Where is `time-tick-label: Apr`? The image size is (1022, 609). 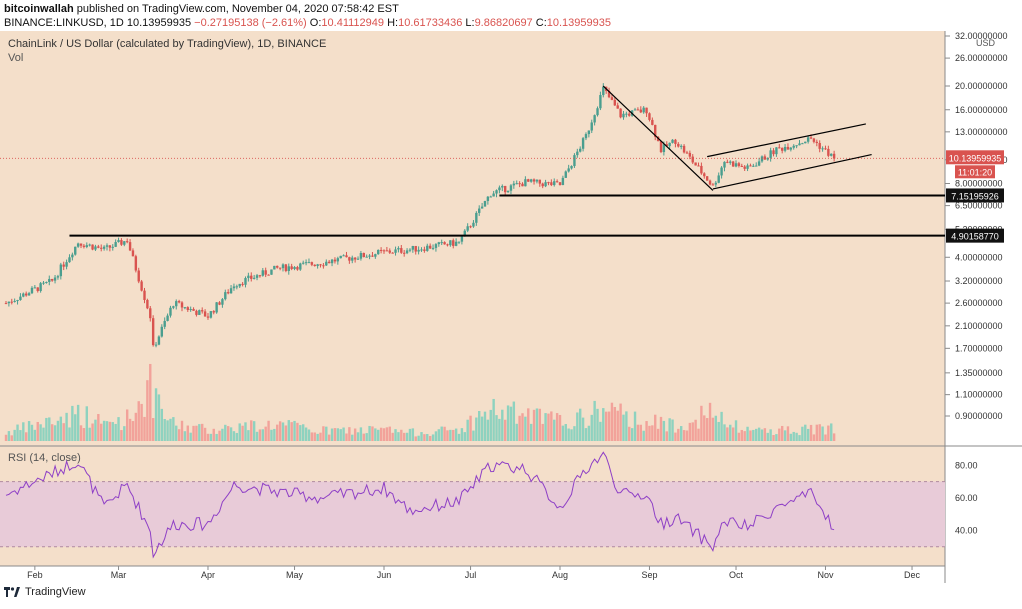
time-tick-label: Apr is located at coordinates (208, 575).